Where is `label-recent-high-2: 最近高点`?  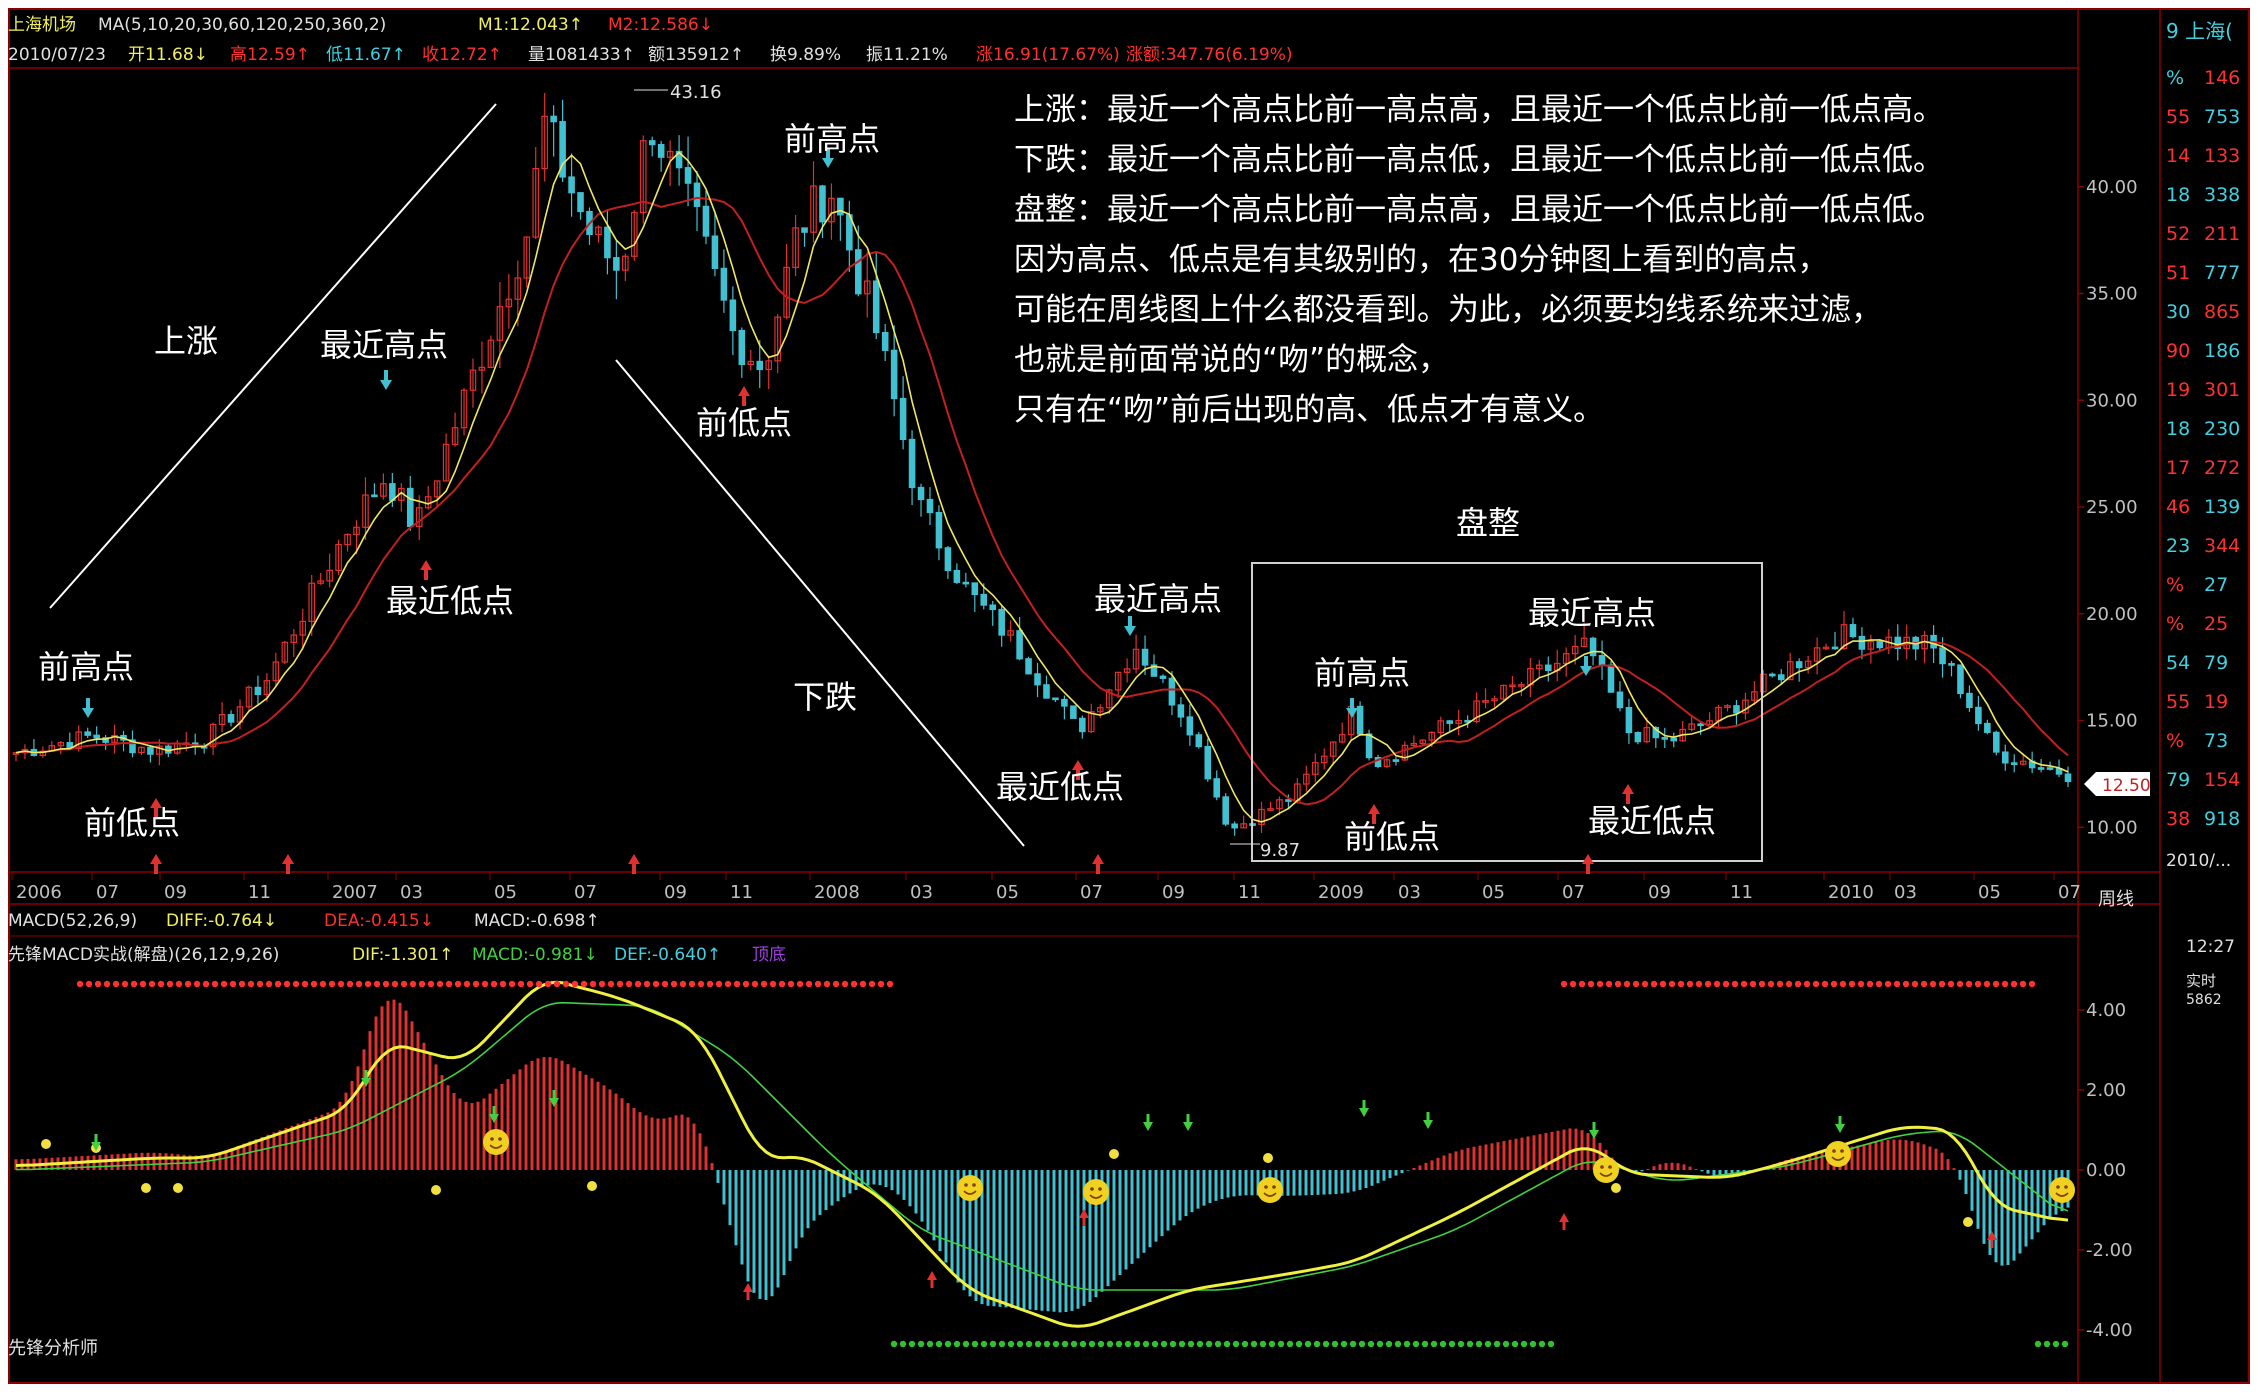 label-recent-high-2: 最近高点 is located at coordinates (1158, 599).